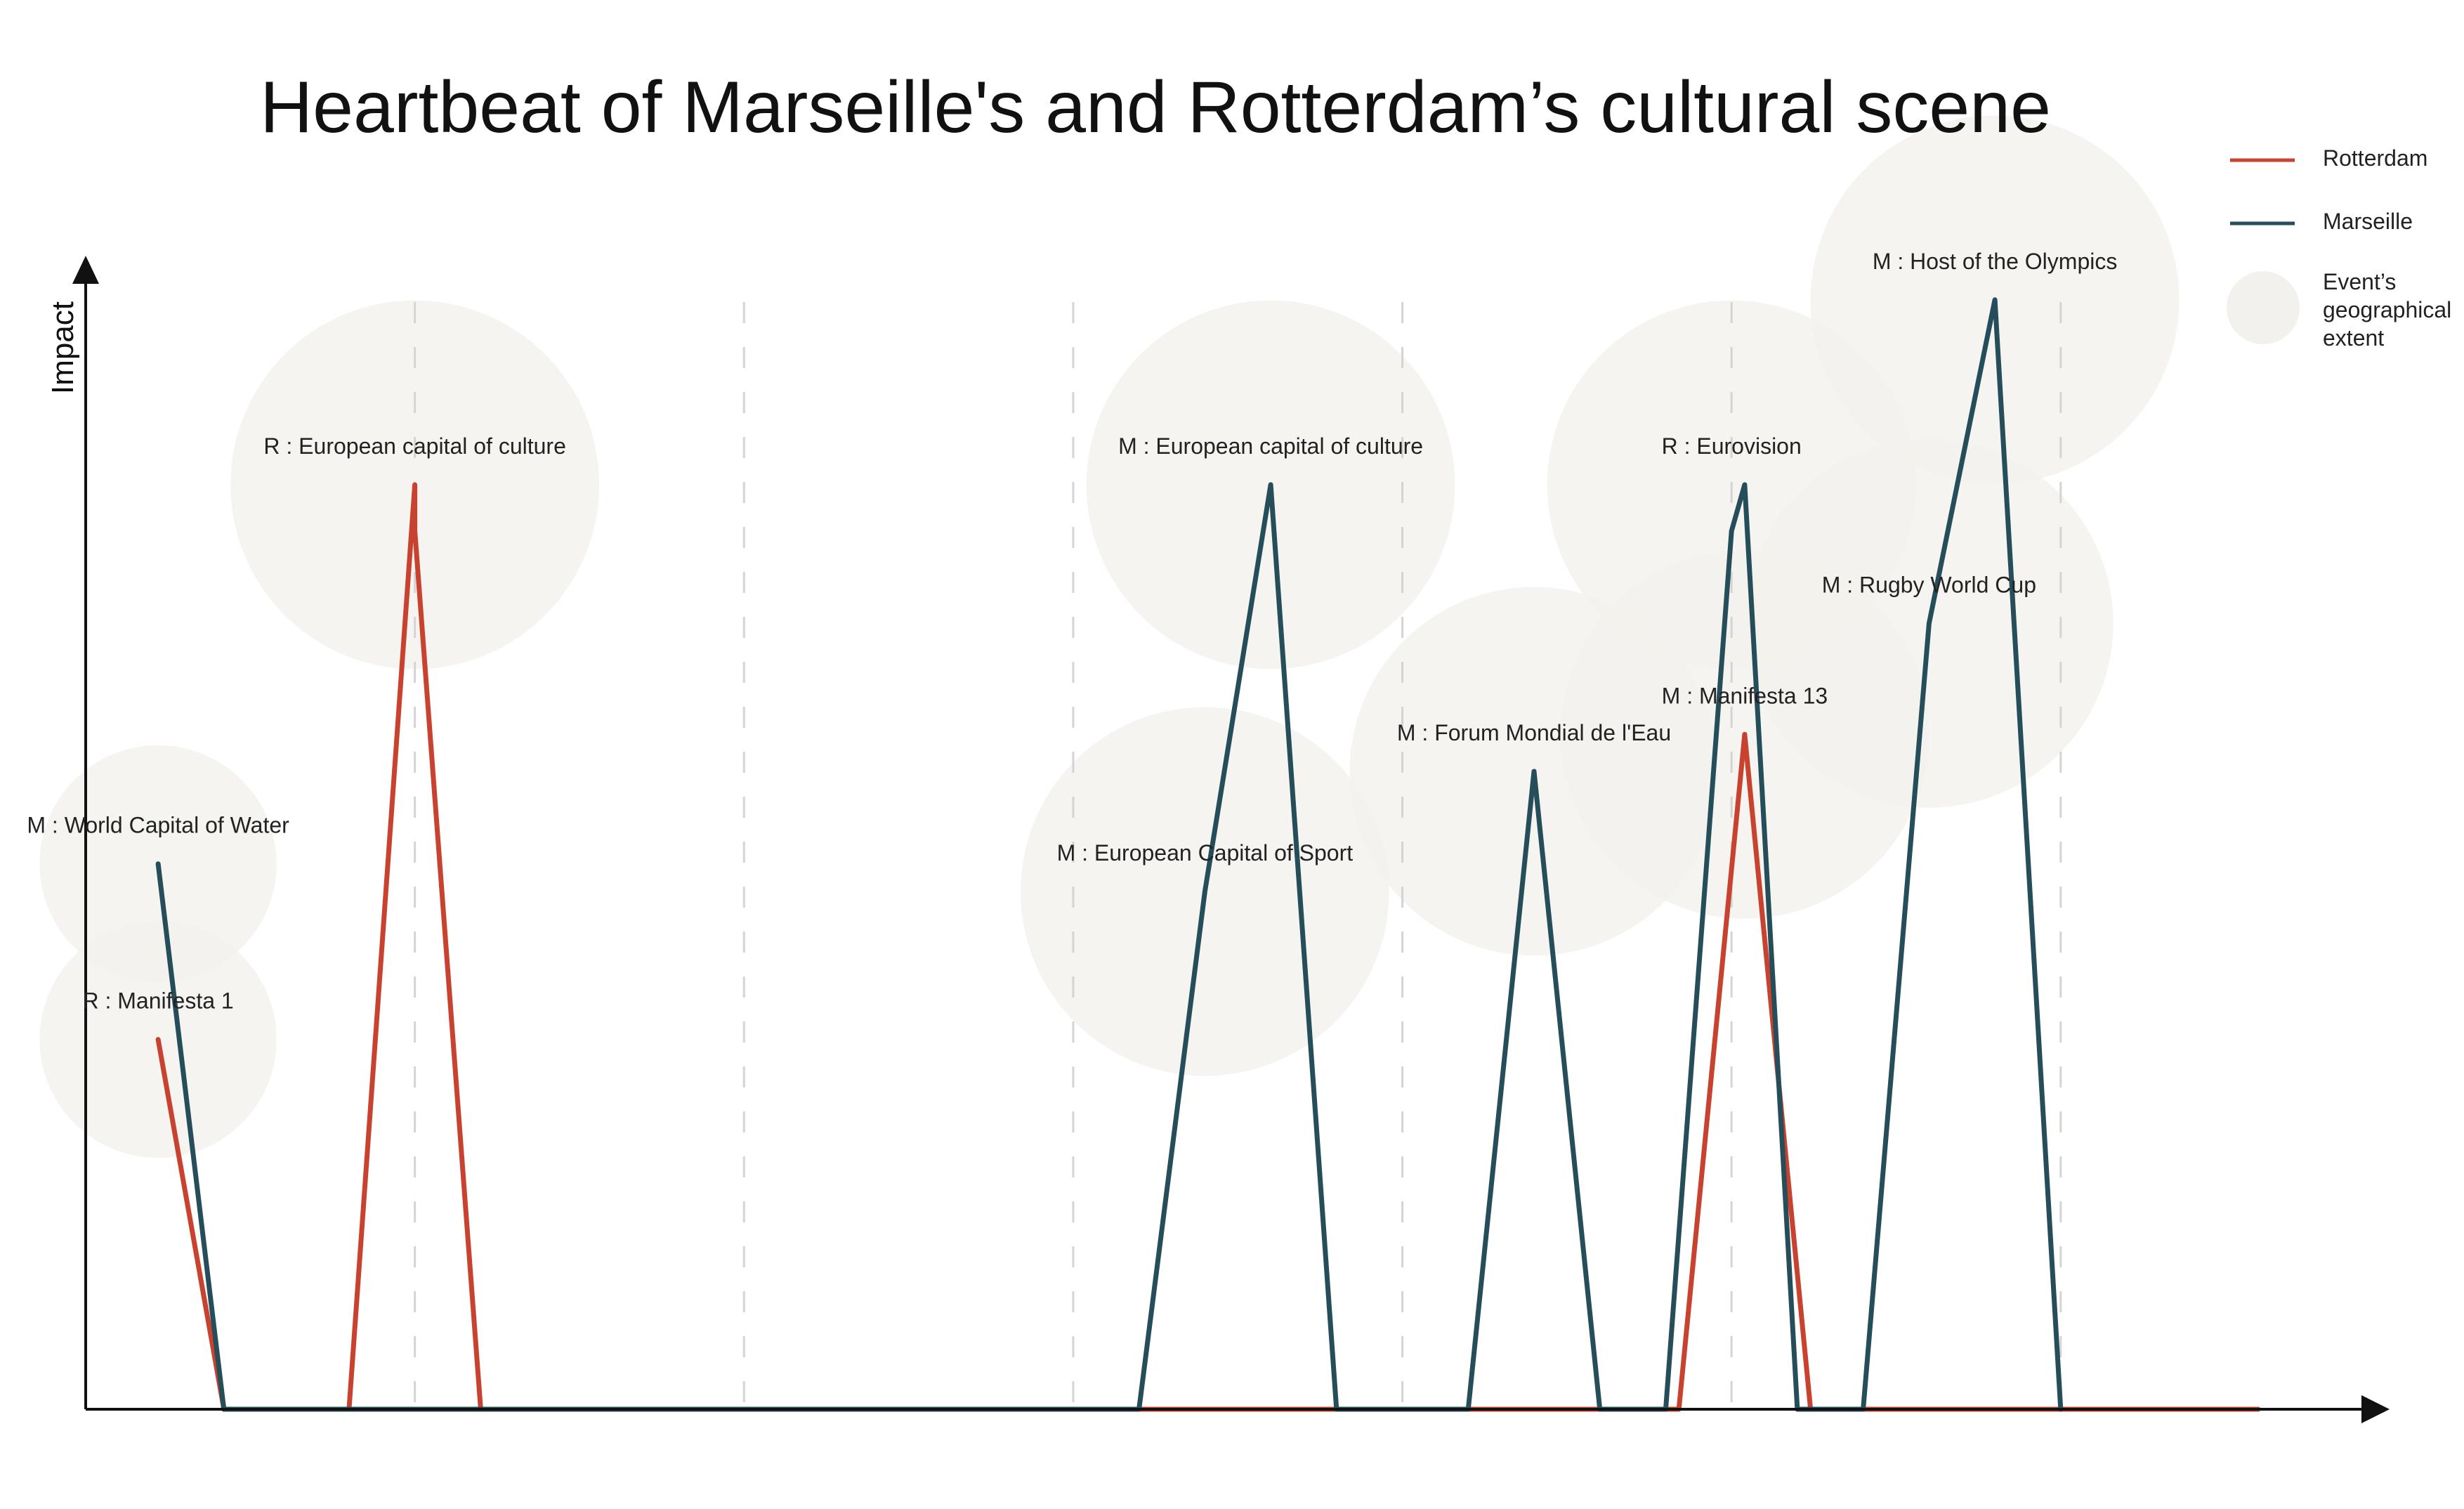 This screenshot has width=2464, height=1509. Describe the element at coordinates (63, 347) in the screenshot. I see `y-axis-label: Impact` at that location.